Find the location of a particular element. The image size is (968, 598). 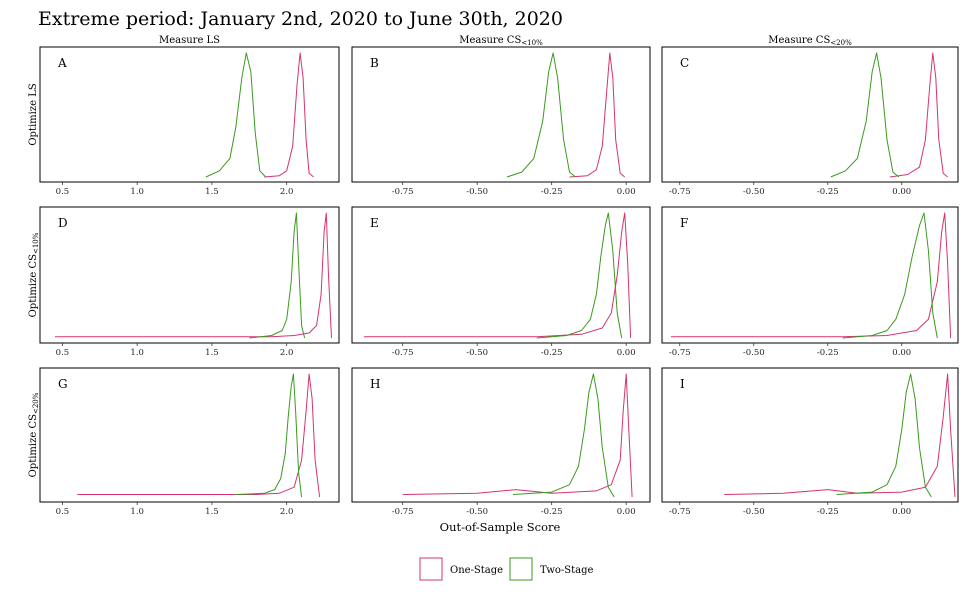

column-title-2: Measure CS<10% is located at coordinates (501, 41).